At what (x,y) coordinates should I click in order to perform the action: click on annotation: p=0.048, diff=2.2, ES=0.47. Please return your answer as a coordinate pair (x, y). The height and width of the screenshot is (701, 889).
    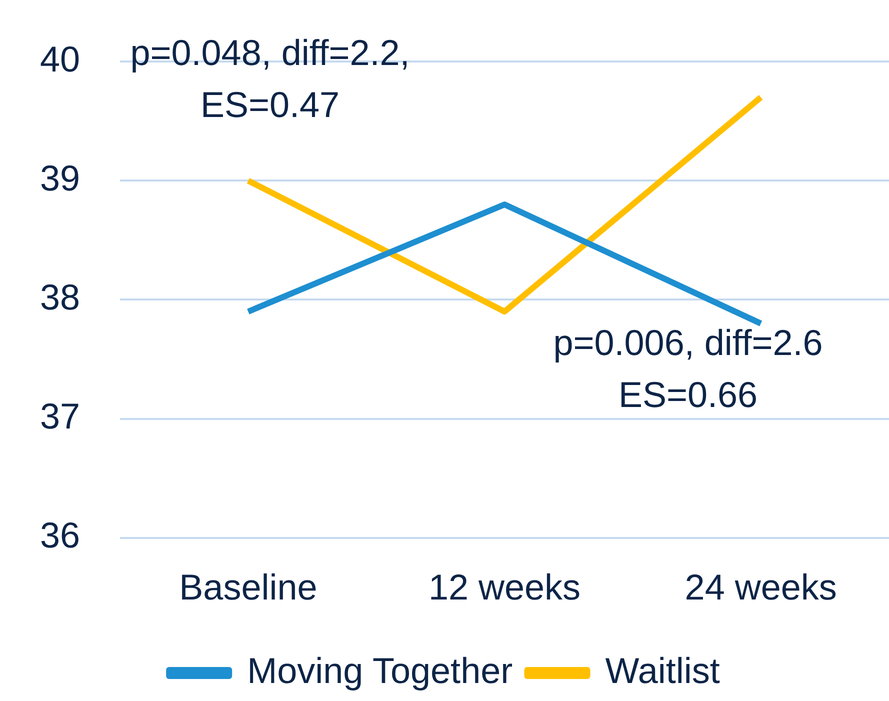
    Looking at the image, I should click on (270, 78).